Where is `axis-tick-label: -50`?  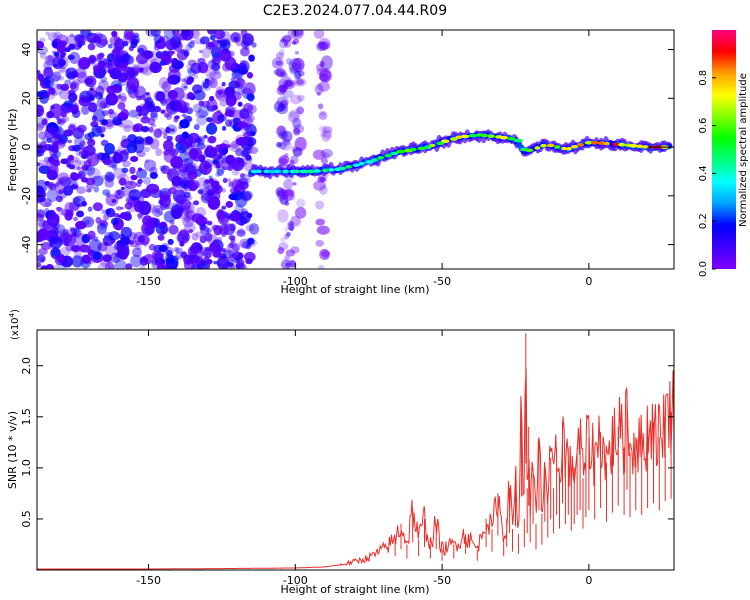 axis-tick-label: -50 is located at coordinates (442, 580).